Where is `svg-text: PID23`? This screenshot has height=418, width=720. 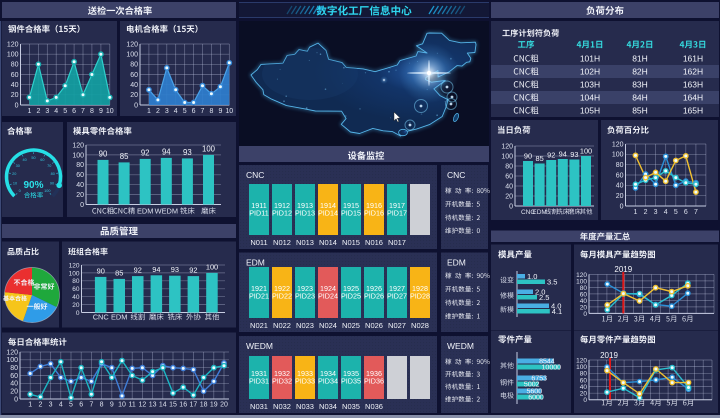
svg-text: PID23 is located at coordinates (305, 295).